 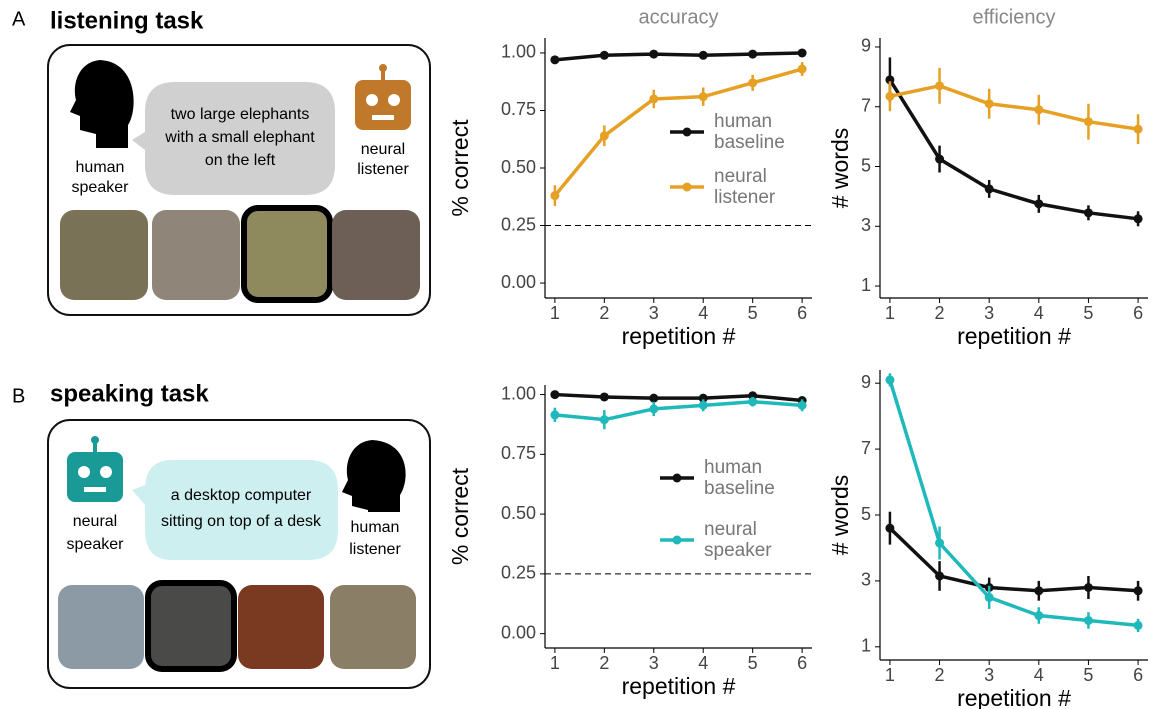 I want to click on listener-label: human, so click(x=375, y=527).